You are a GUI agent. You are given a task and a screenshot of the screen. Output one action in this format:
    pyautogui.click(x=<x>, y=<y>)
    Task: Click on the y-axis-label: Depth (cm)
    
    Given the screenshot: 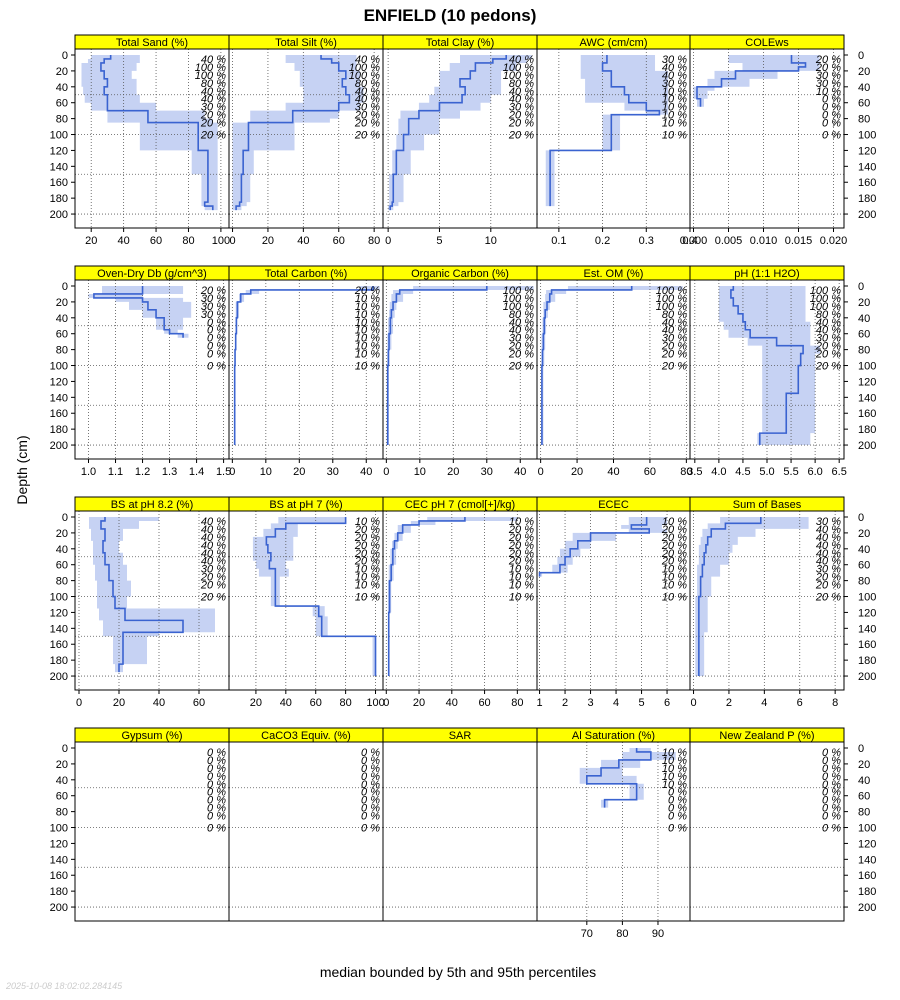 What is the action you would take?
    pyautogui.click(x=22, y=469)
    